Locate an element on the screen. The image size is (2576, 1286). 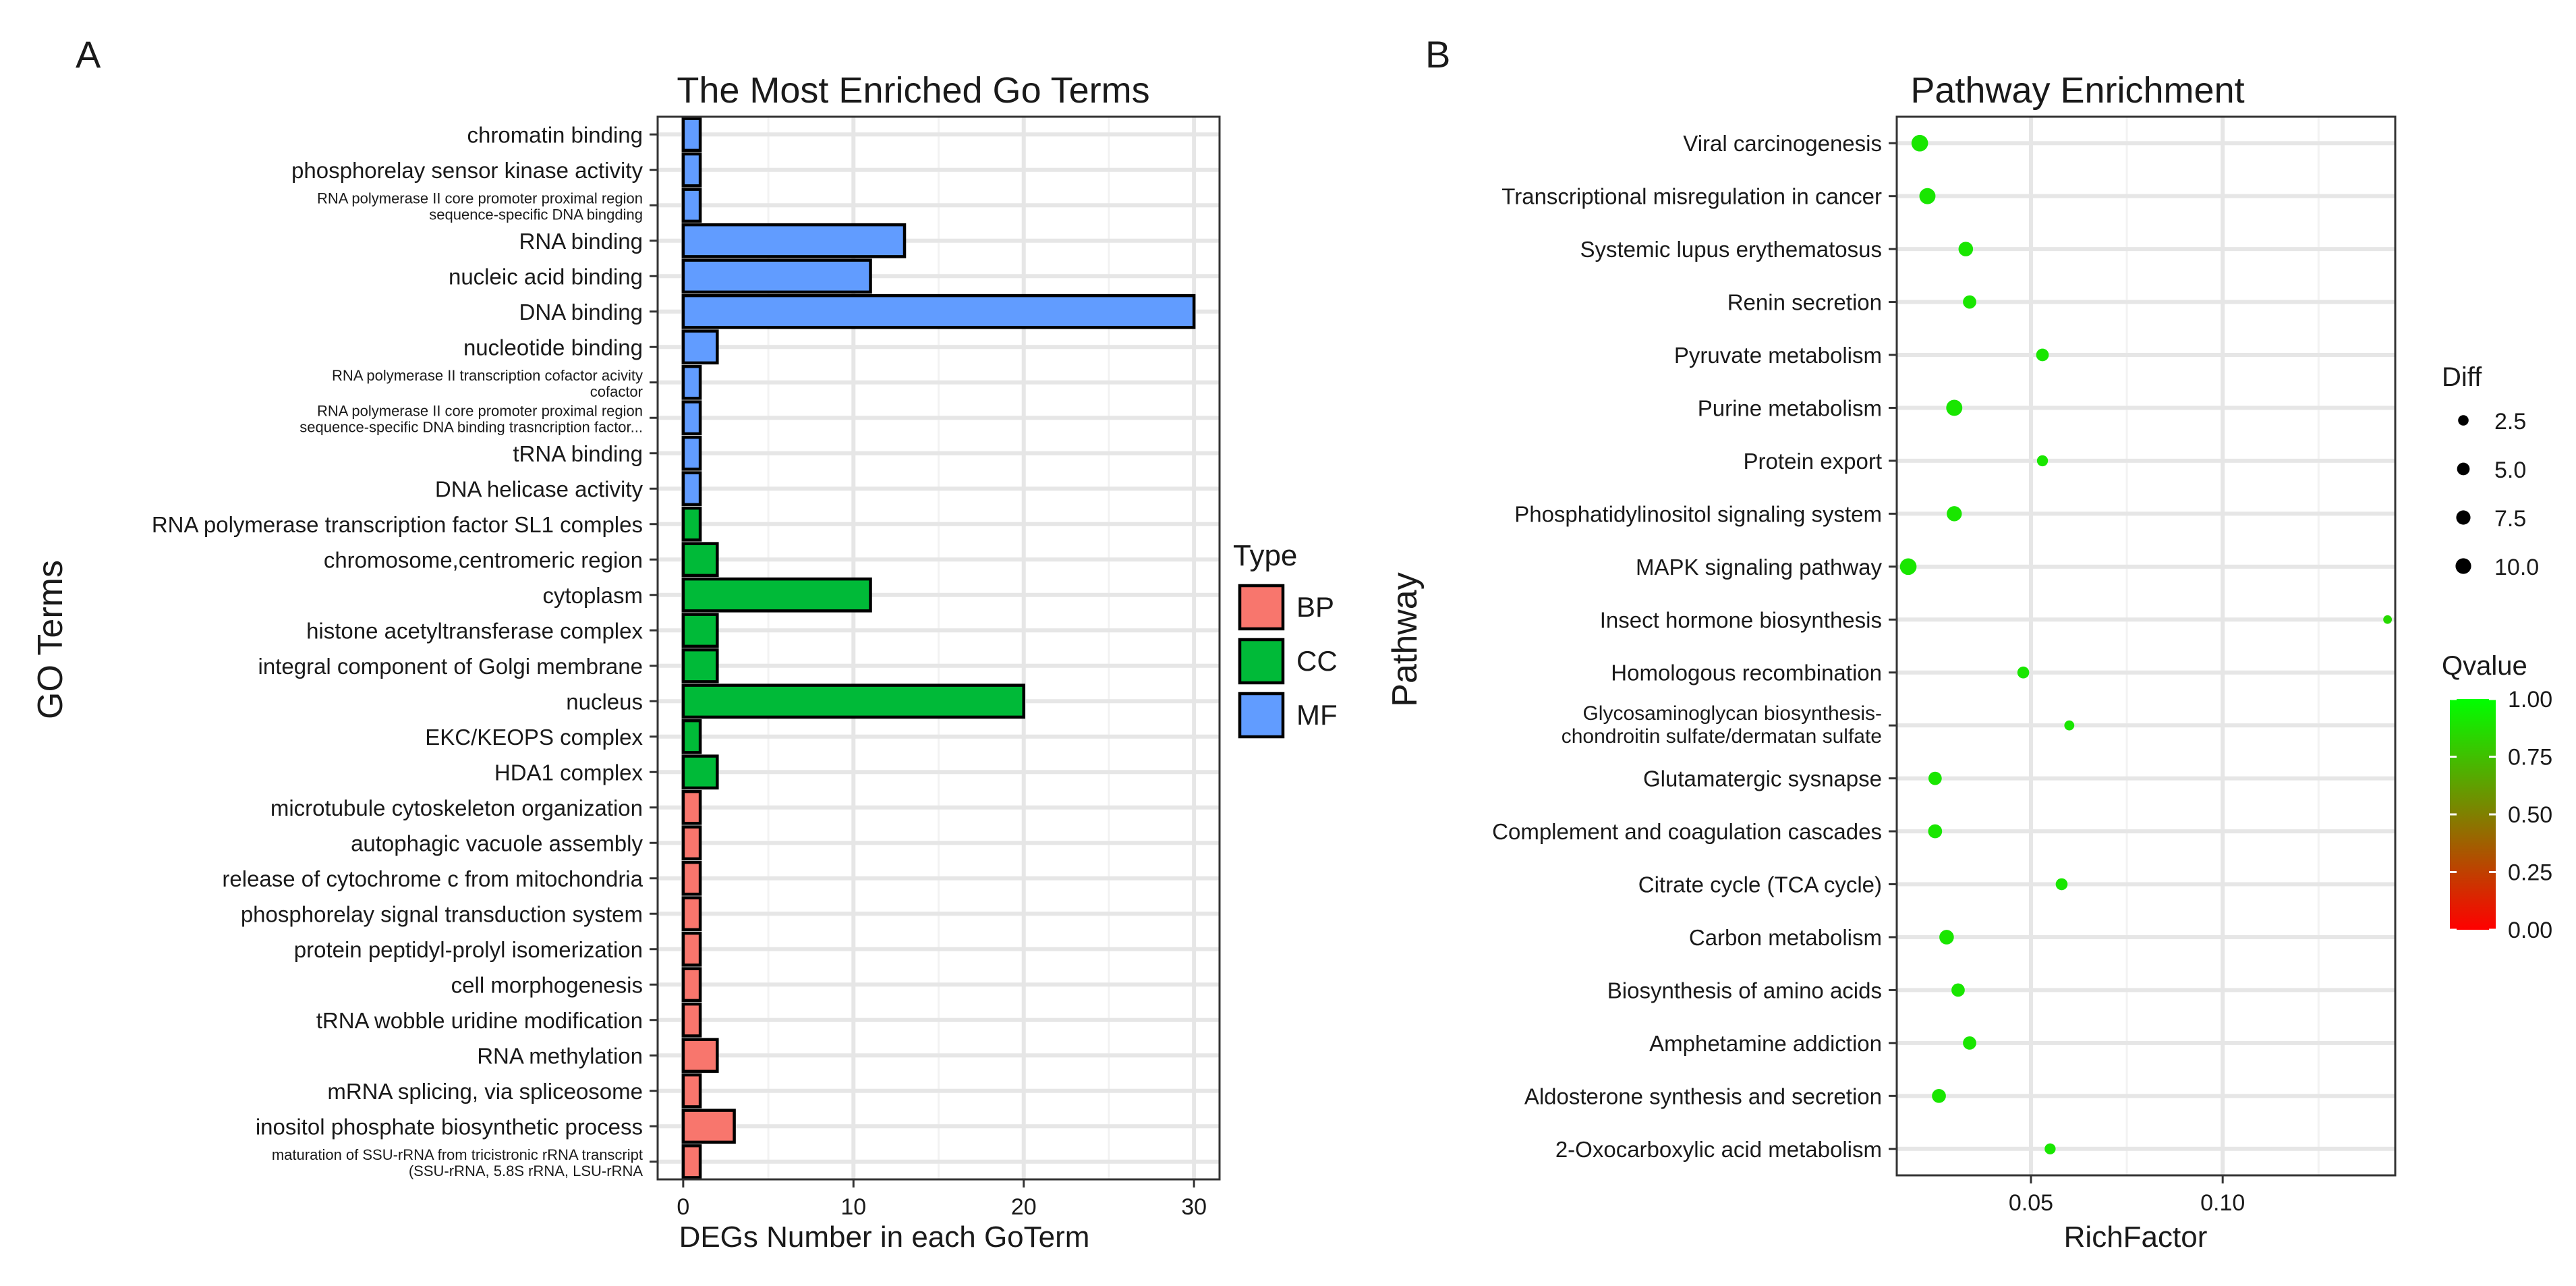
go-term-label: microtubule cytoskeleton organization is located at coordinates (456, 807).